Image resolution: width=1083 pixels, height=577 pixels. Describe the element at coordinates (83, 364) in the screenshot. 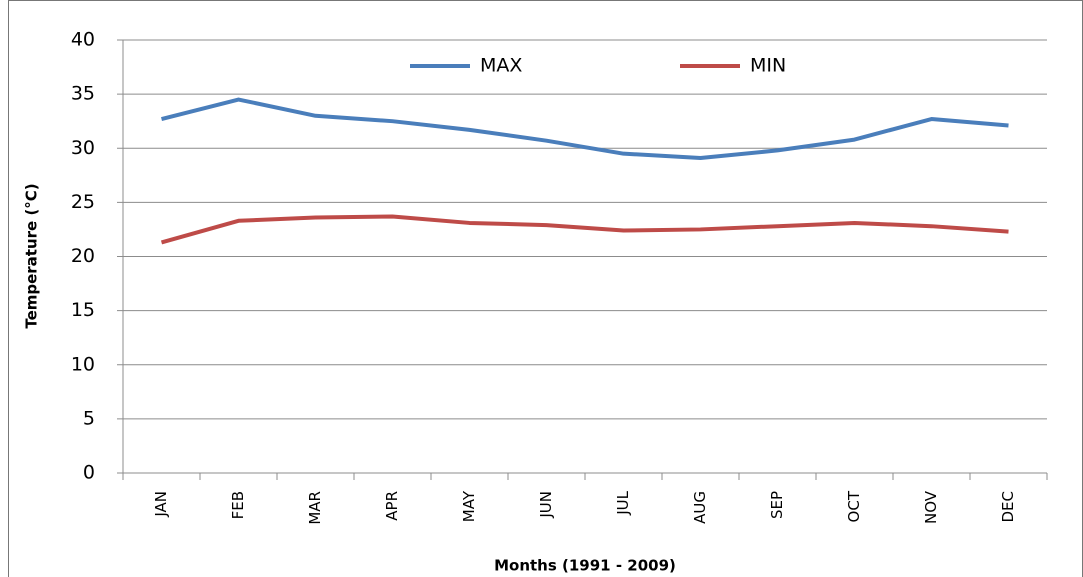

I see `y-tick-label: 10` at that location.